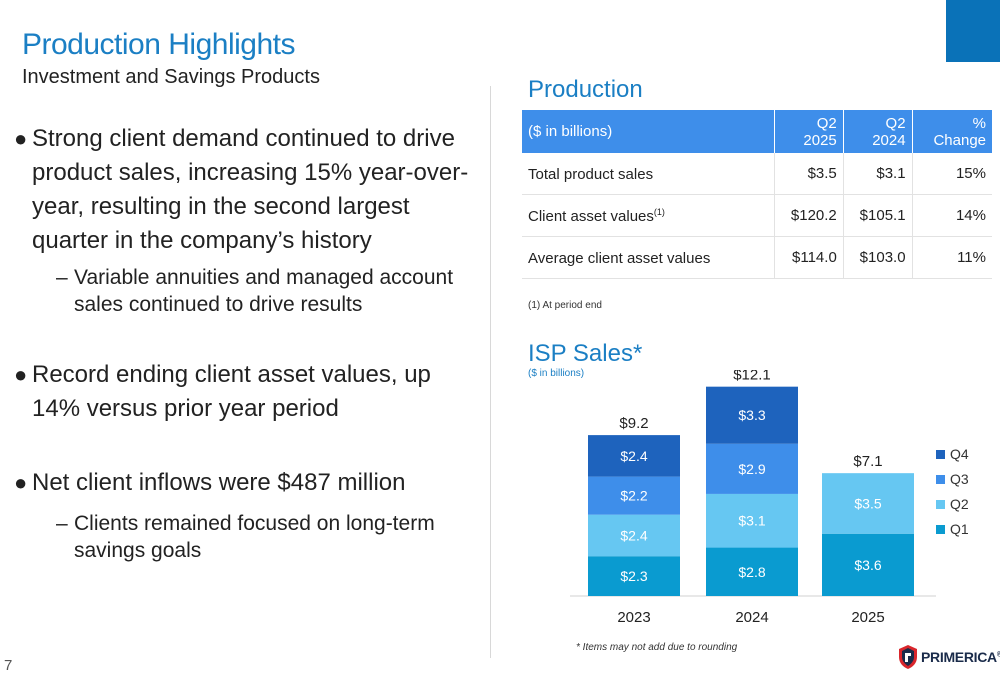 This screenshot has height=685, width=1000. I want to click on page-title: Production Highlights, so click(159, 44).